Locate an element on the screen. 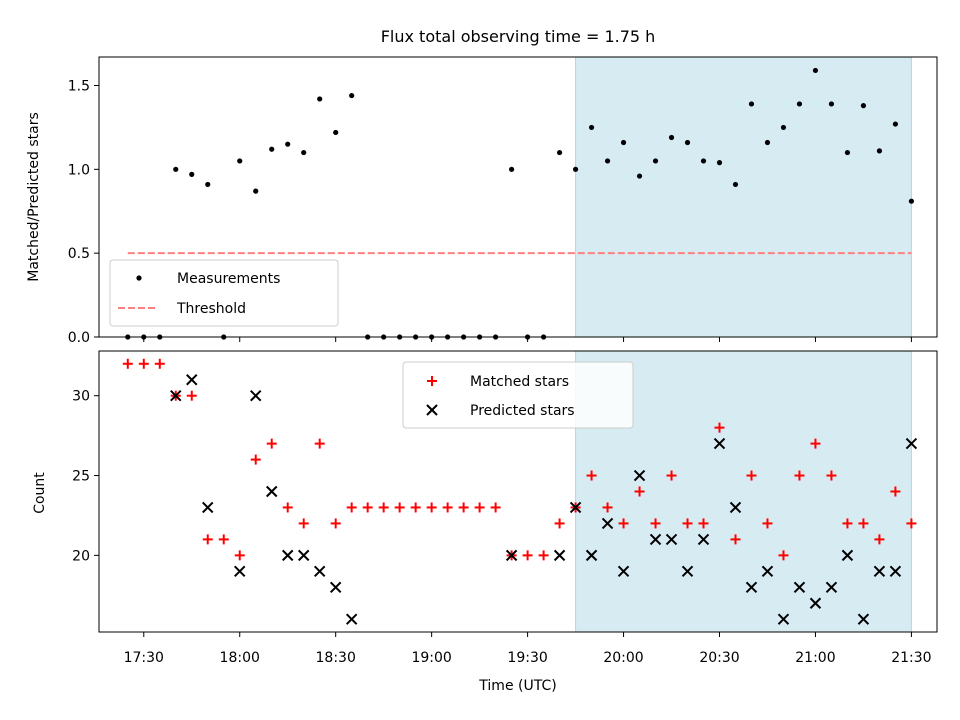 The width and height of the screenshot is (960, 720). observing-window-shade is located at coordinates (743, 197).